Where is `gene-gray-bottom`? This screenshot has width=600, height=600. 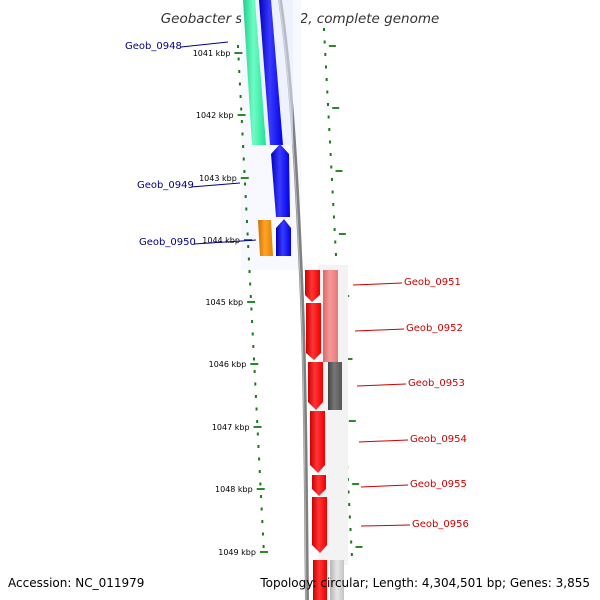 gene-gray-bottom is located at coordinates (337, 580).